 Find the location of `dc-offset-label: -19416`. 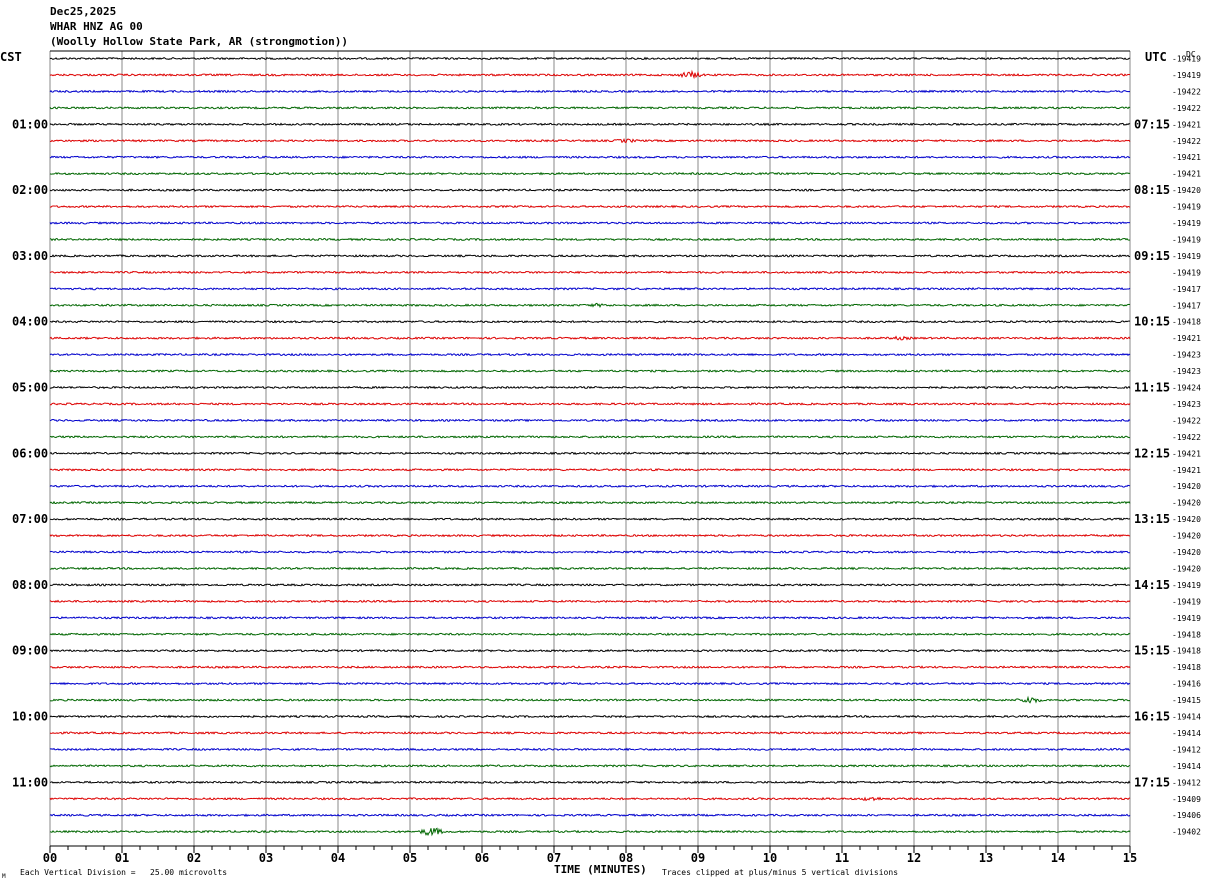

dc-offset-label: -19416 is located at coordinates (1186, 684).